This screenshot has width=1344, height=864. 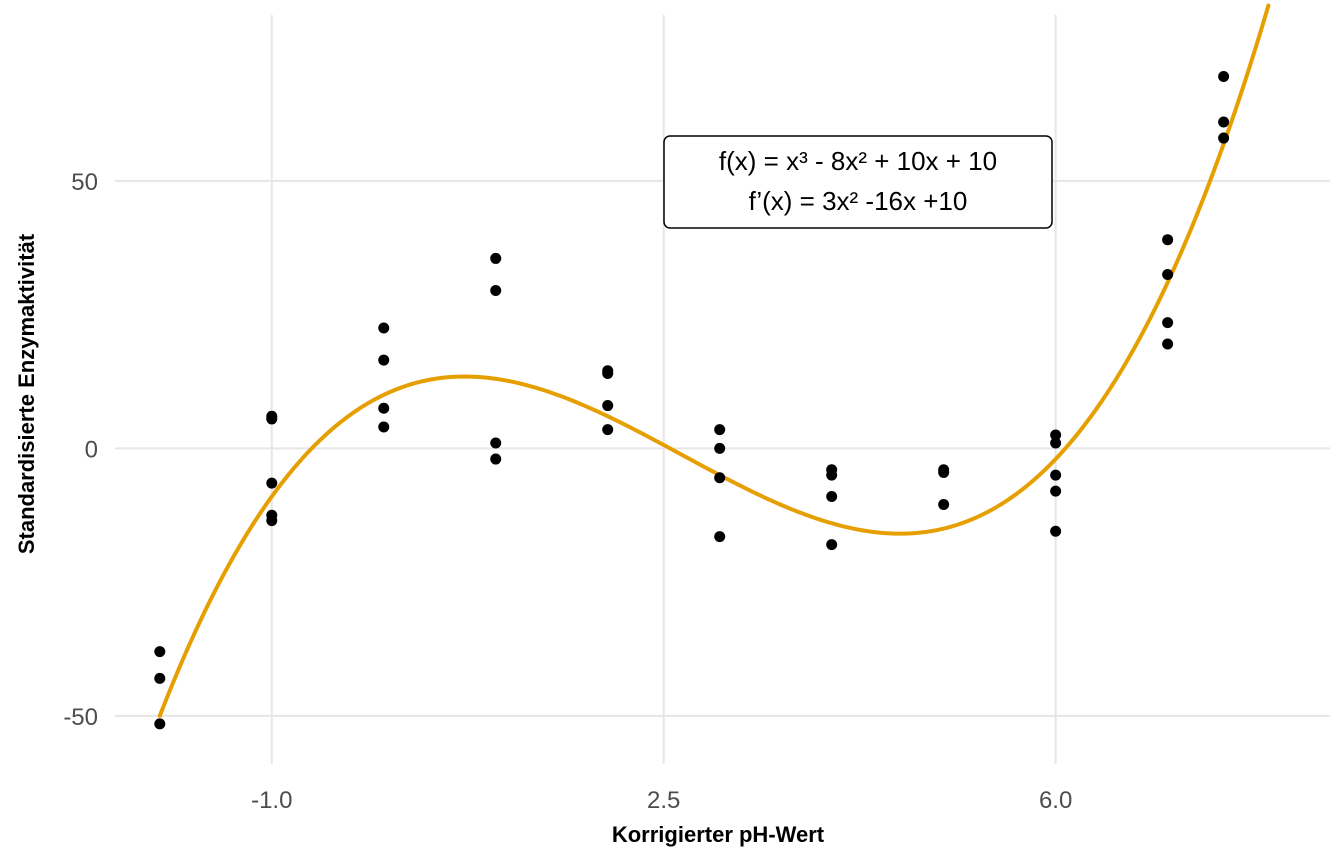 What do you see at coordinates (858, 201) in the screenshot?
I see `annotation-line-2: f’(x) = 3x² -16x +10` at bounding box center [858, 201].